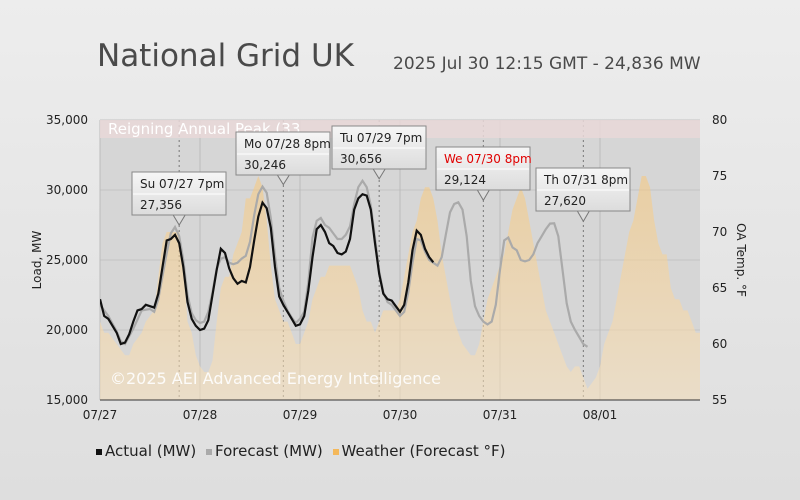 The height and width of the screenshot is (500, 800). What do you see at coordinates (719, 400) in the screenshot?
I see `y2-tick-label: 55` at bounding box center [719, 400].